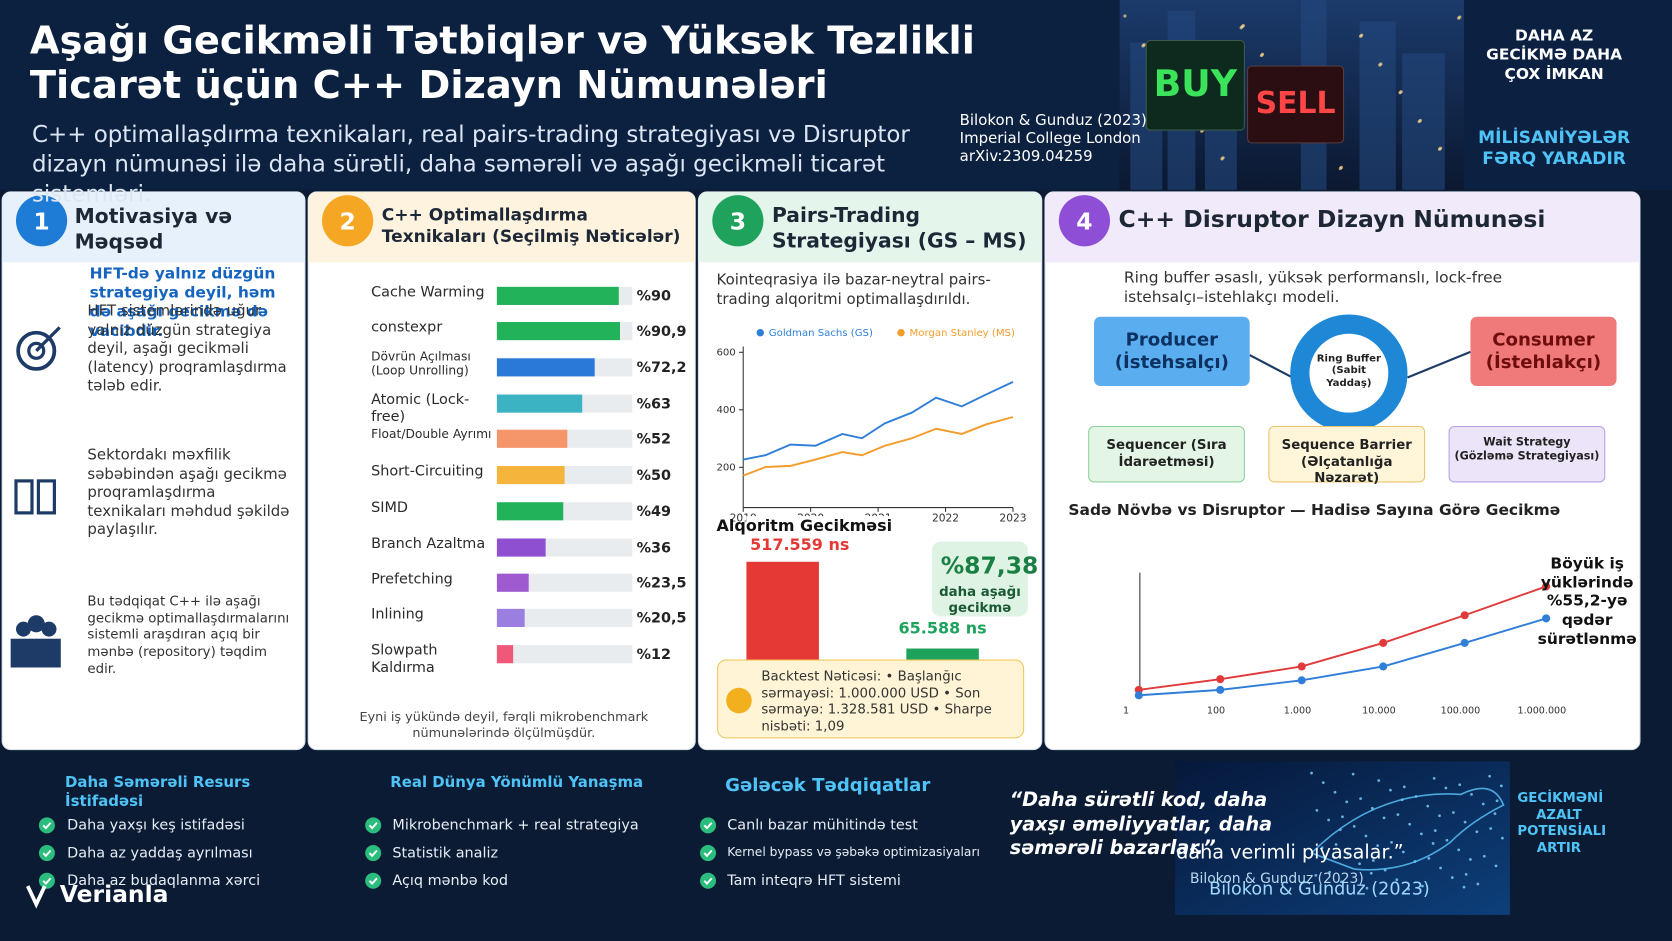 This screenshot has height=941, width=1672. Describe the element at coordinates (1407, 829) in the screenshot. I see `cheetah-shape` at that location.